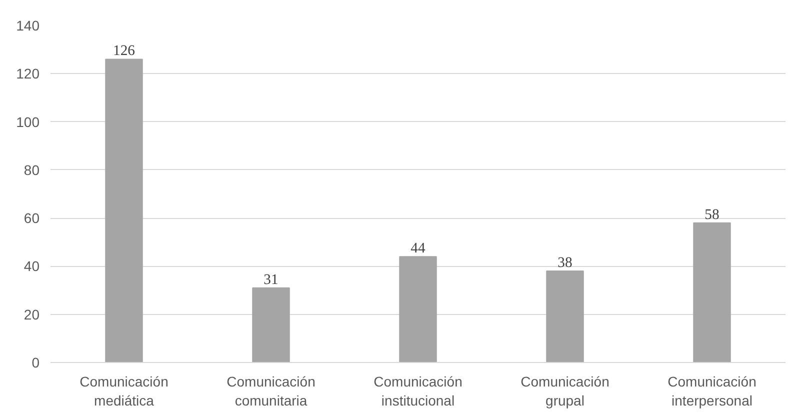 Image resolution: width=801 pixels, height=417 pixels. Describe the element at coordinates (418, 391) in the screenshot. I see `x-tick-label: Comunicación institucional` at that location.